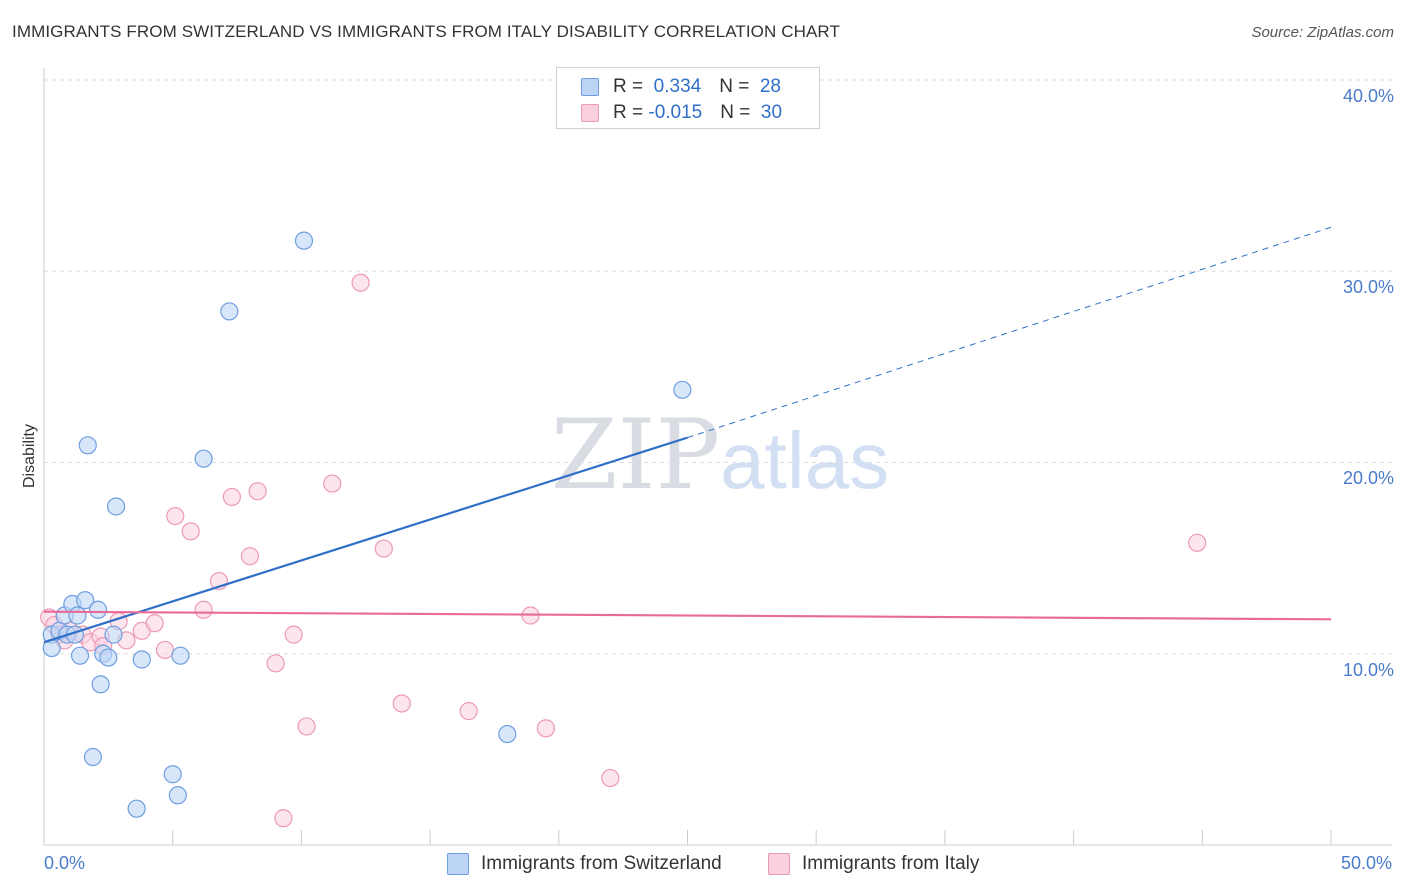 Image resolution: width=1406 pixels, height=892 pixels. What do you see at coordinates (770, 86) in the screenshot?
I see `legend-n-switzerland: 28` at bounding box center [770, 86].